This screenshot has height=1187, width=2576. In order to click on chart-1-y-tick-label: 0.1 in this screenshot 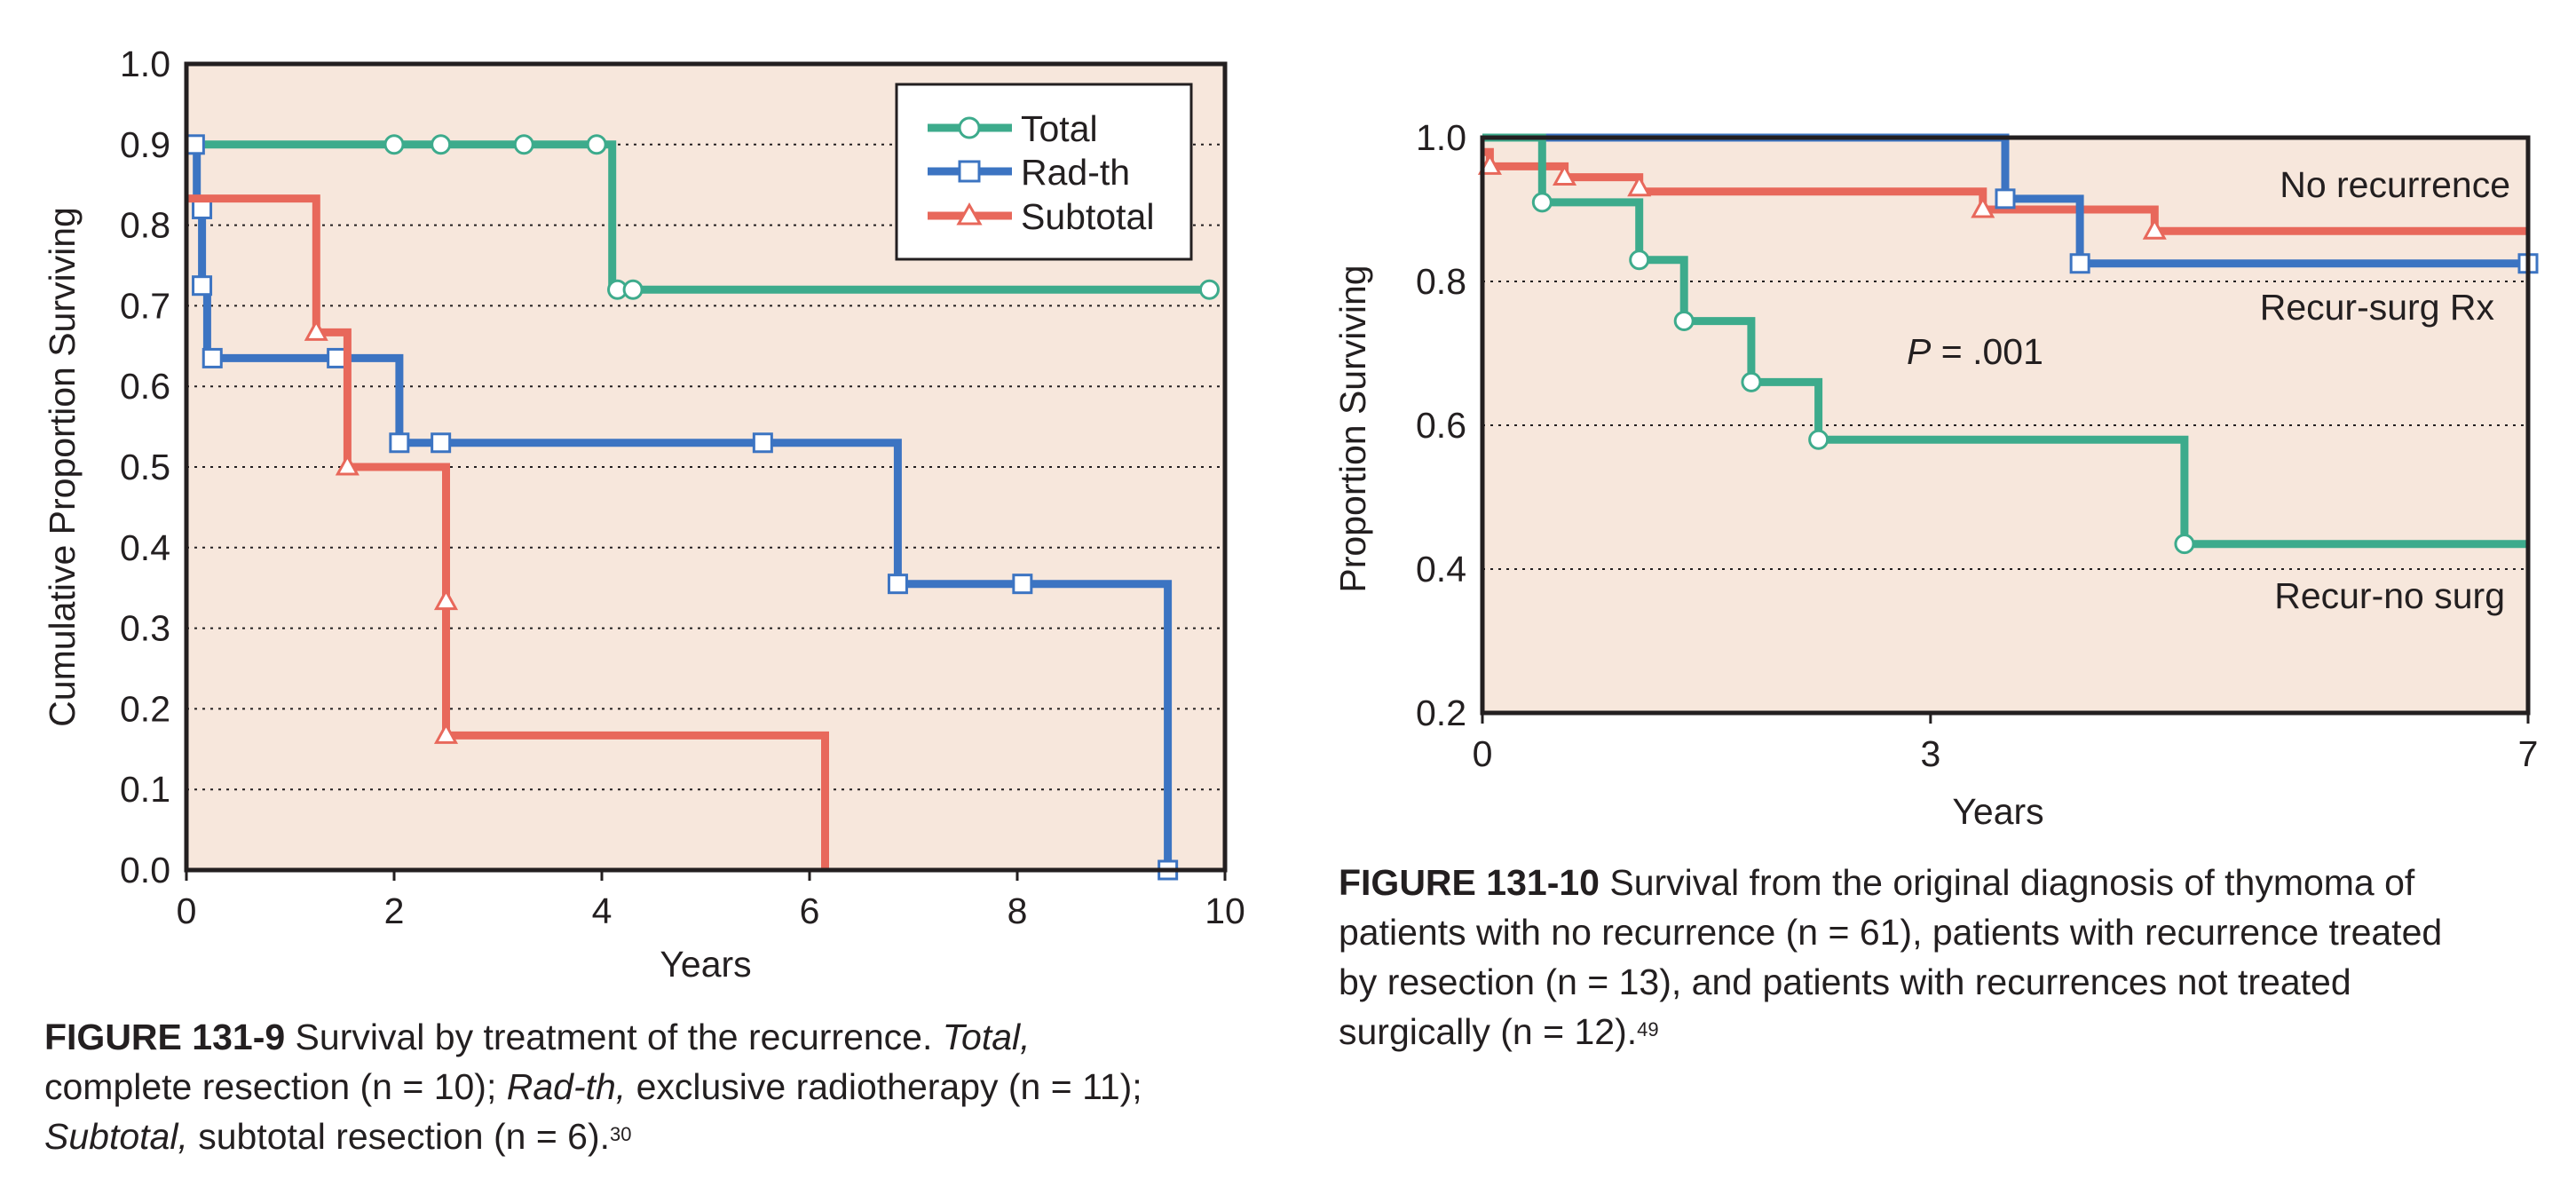, I will do `click(145, 790)`.